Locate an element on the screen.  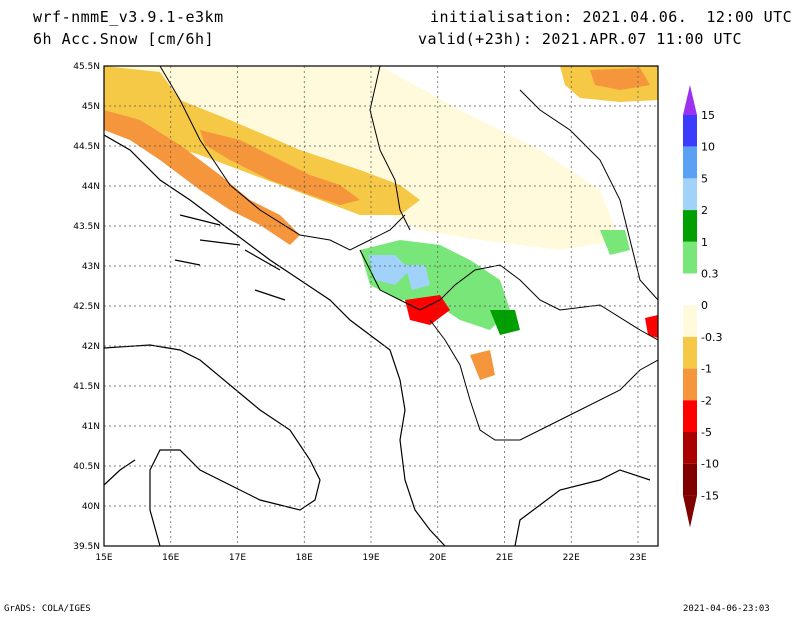
footer-timestamp: 2021-04-06-23:03 is located at coordinates (726, 609).